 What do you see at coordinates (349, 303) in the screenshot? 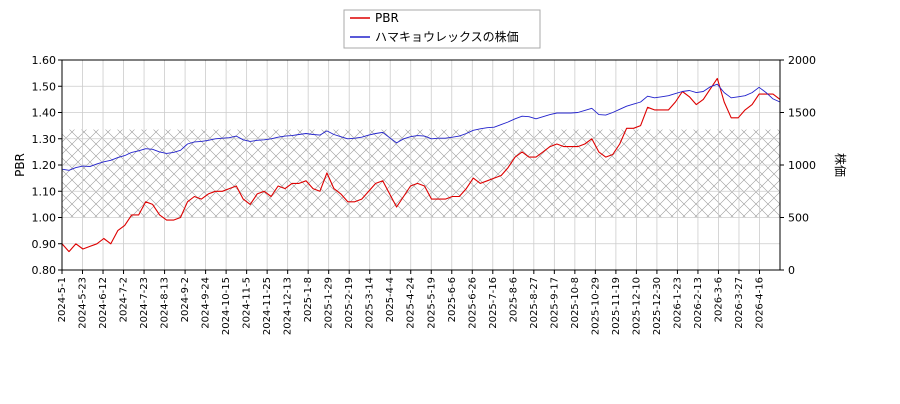
I see `x-tick-label: 2025-2-19` at bounding box center [349, 303].